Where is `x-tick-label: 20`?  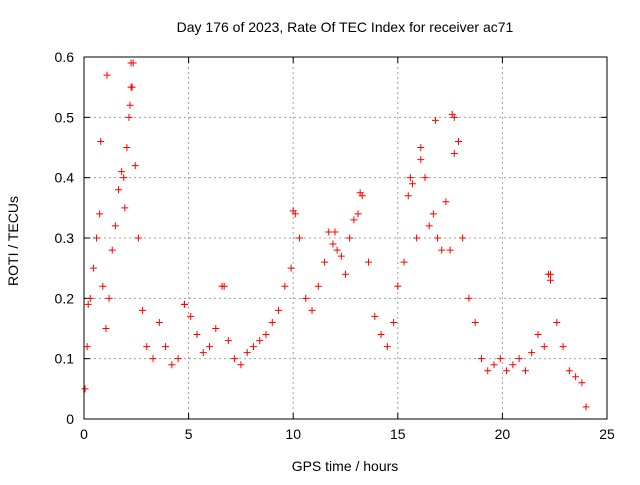 x-tick-label: 20 is located at coordinates (503, 434).